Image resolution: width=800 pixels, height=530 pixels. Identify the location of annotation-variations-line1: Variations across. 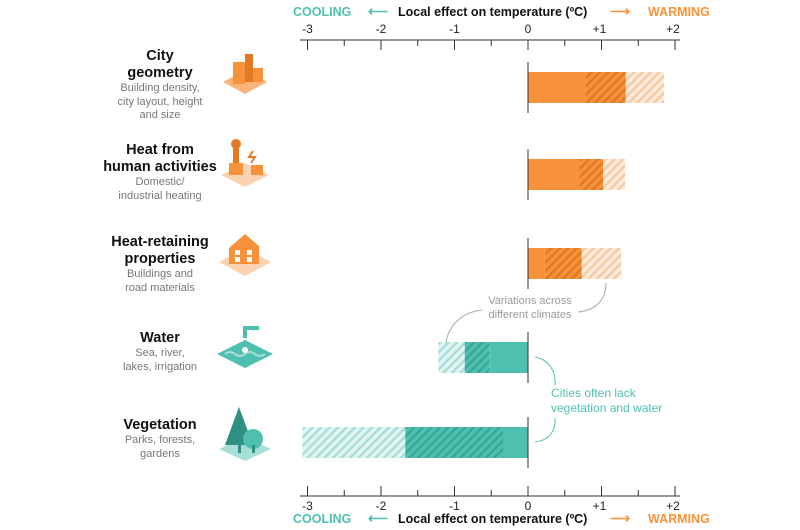
(530, 301).